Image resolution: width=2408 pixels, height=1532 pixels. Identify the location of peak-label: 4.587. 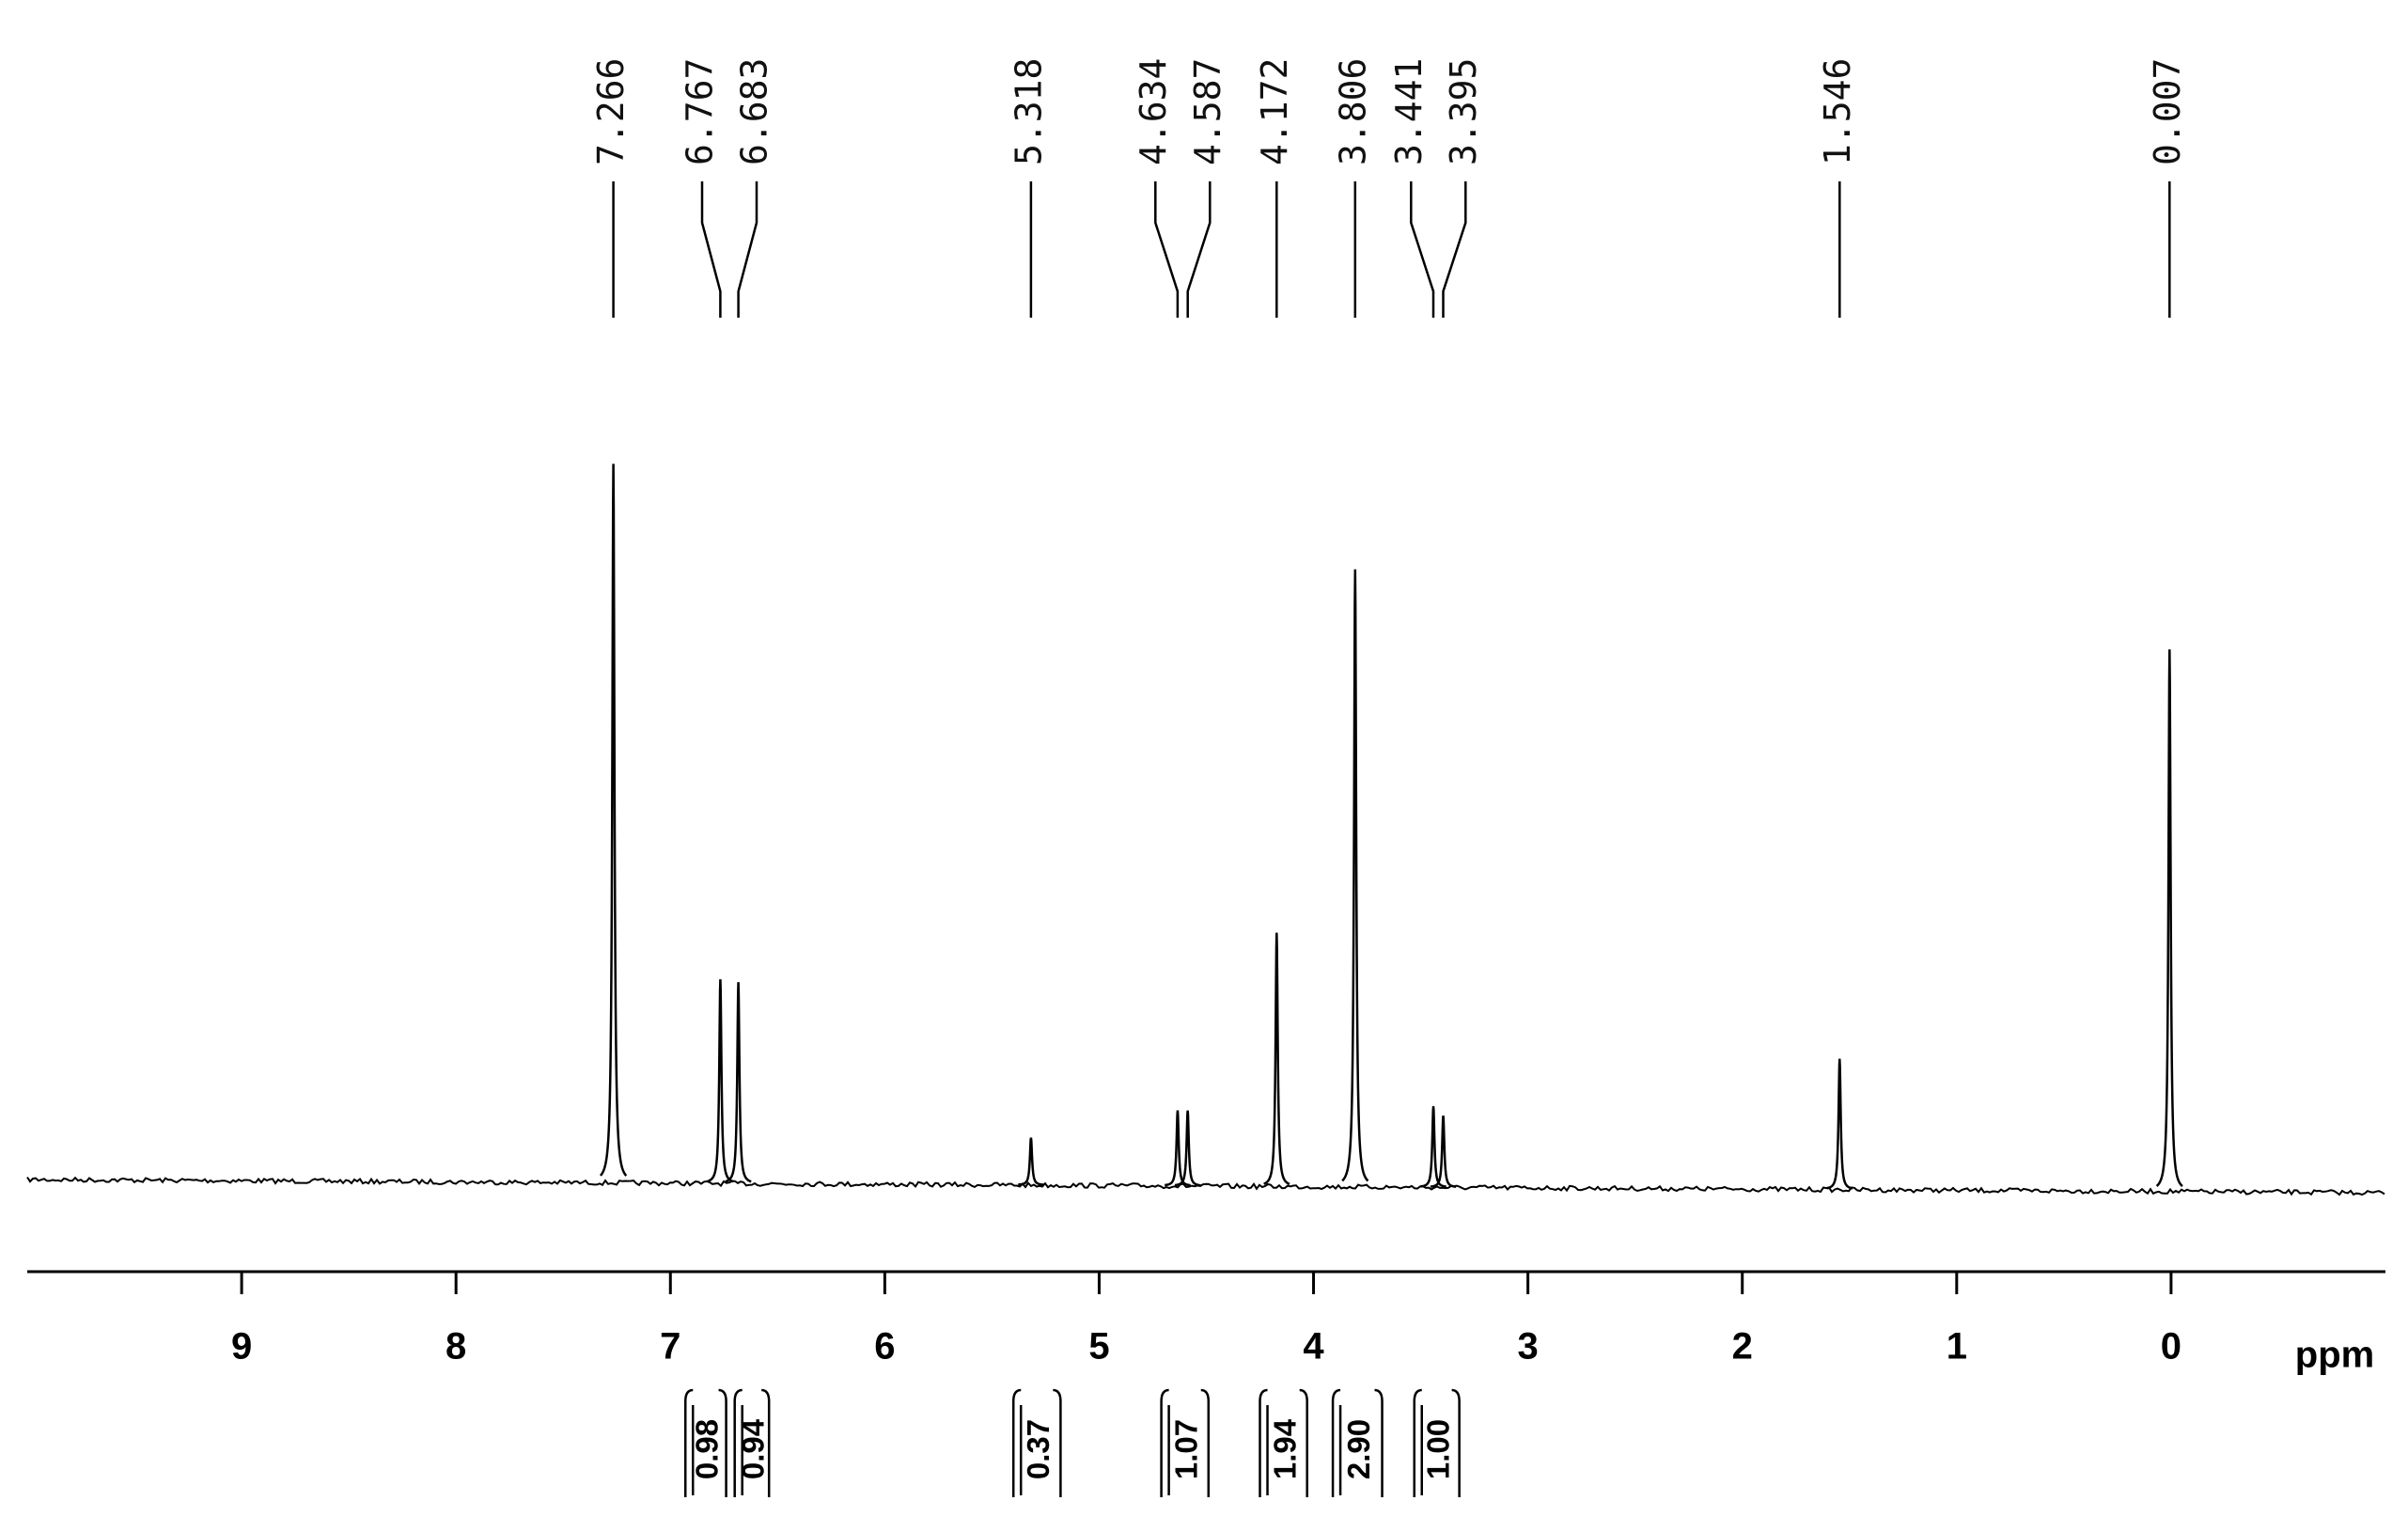
(1207, 111).